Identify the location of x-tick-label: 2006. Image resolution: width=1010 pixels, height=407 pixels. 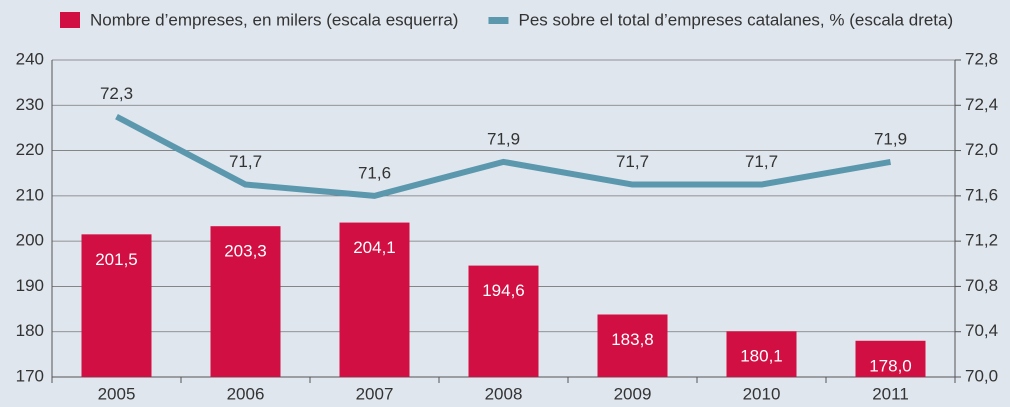
(246, 393).